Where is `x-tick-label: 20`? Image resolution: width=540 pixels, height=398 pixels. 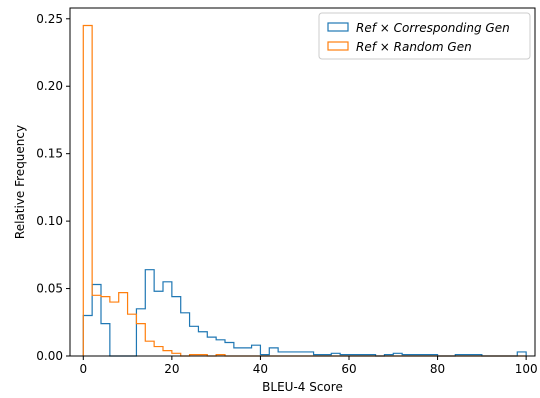 x-tick-label: 20 is located at coordinates (171, 369).